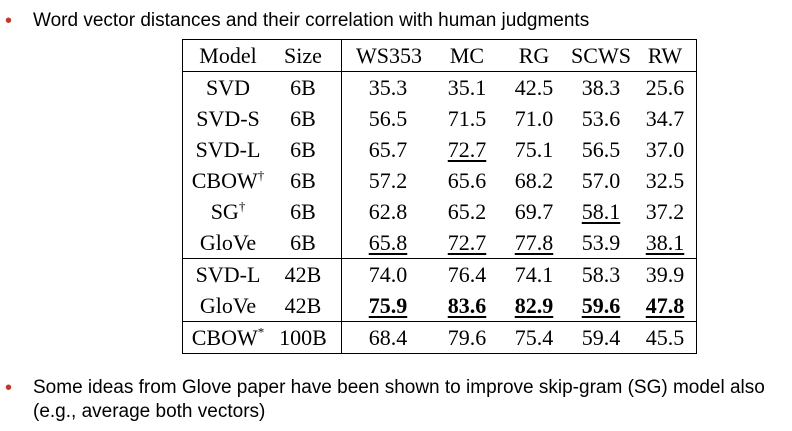 This screenshot has width=792, height=431. What do you see at coordinates (467, 337) in the screenshot?
I see `mc-cell: 79.6` at bounding box center [467, 337].